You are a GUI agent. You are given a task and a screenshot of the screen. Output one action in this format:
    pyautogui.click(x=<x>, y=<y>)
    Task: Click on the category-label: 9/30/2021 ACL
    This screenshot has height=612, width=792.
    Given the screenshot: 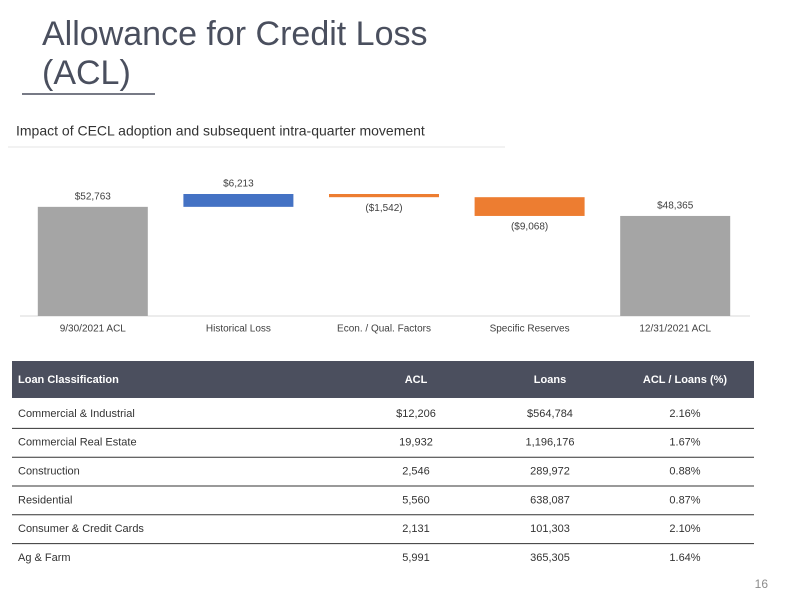 What is the action you would take?
    pyautogui.click(x=93, y=329)
    